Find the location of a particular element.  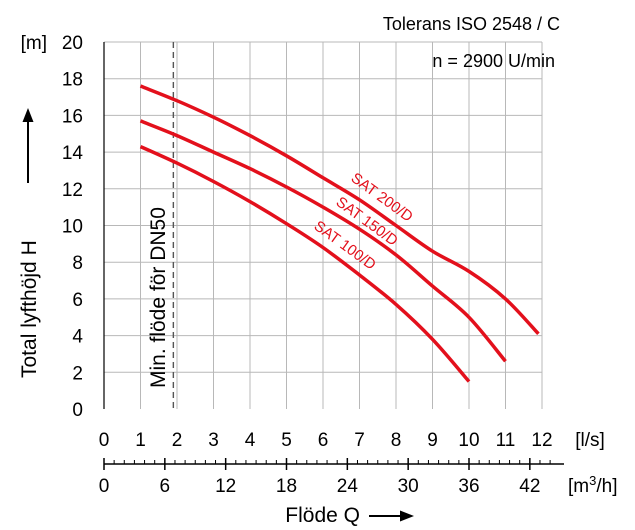

x-tick-label: 9 is located at coordinates (432, 440).